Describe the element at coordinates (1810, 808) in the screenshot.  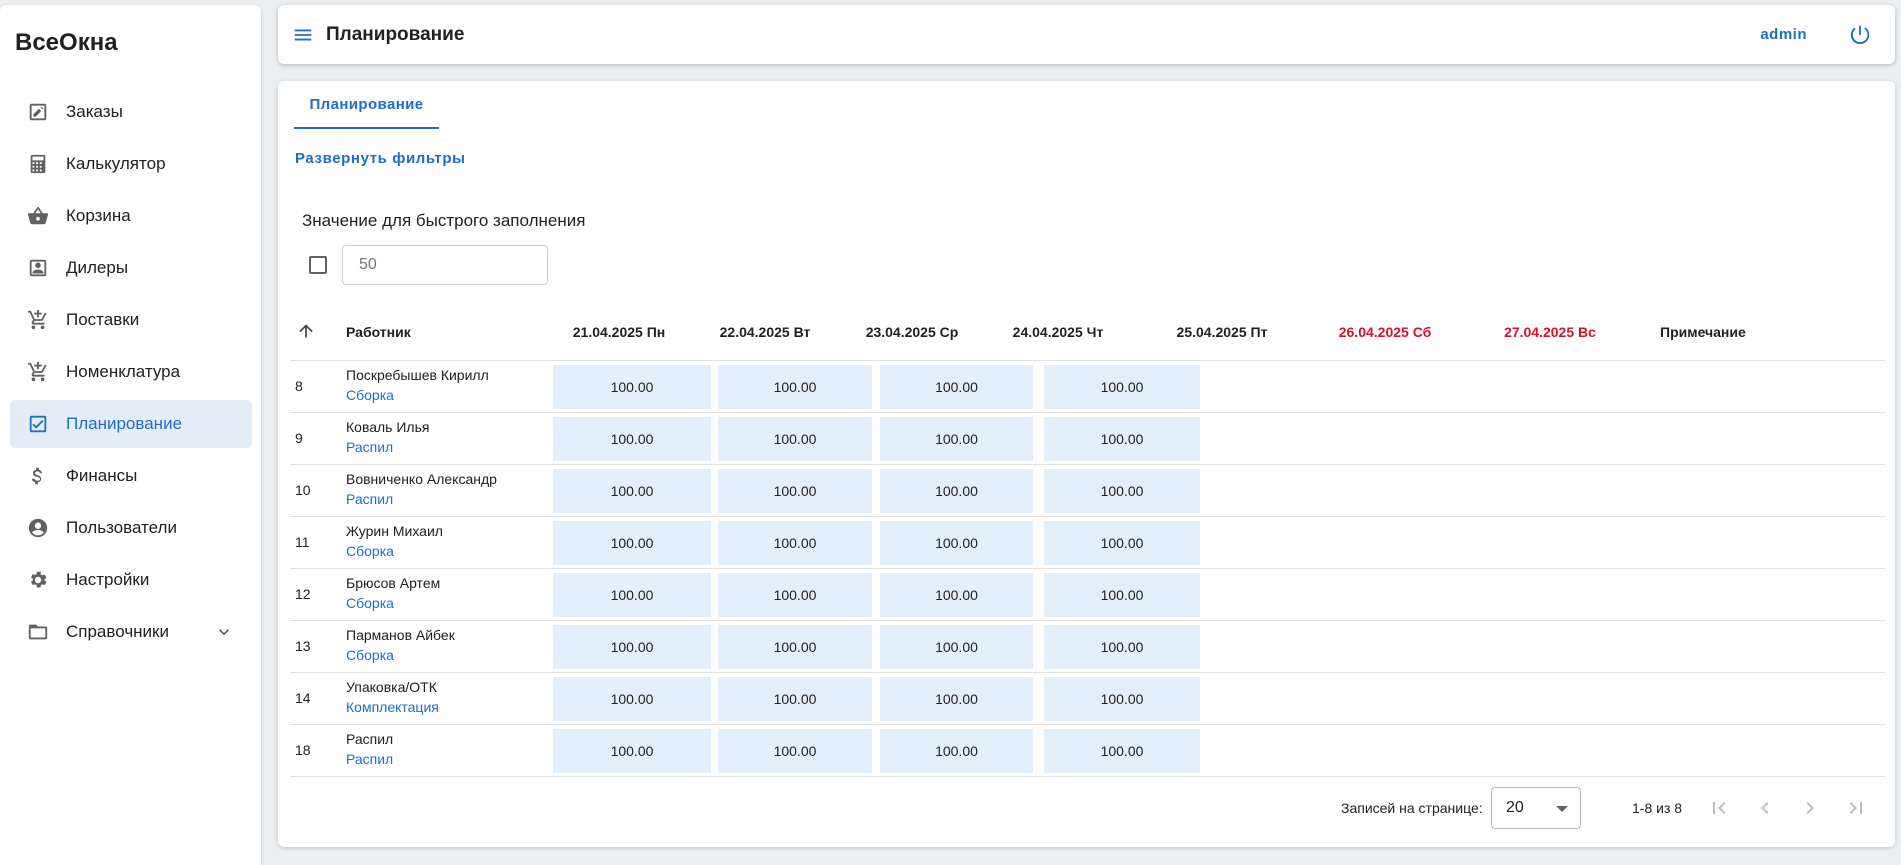
I see `next-page-icon` at that location.